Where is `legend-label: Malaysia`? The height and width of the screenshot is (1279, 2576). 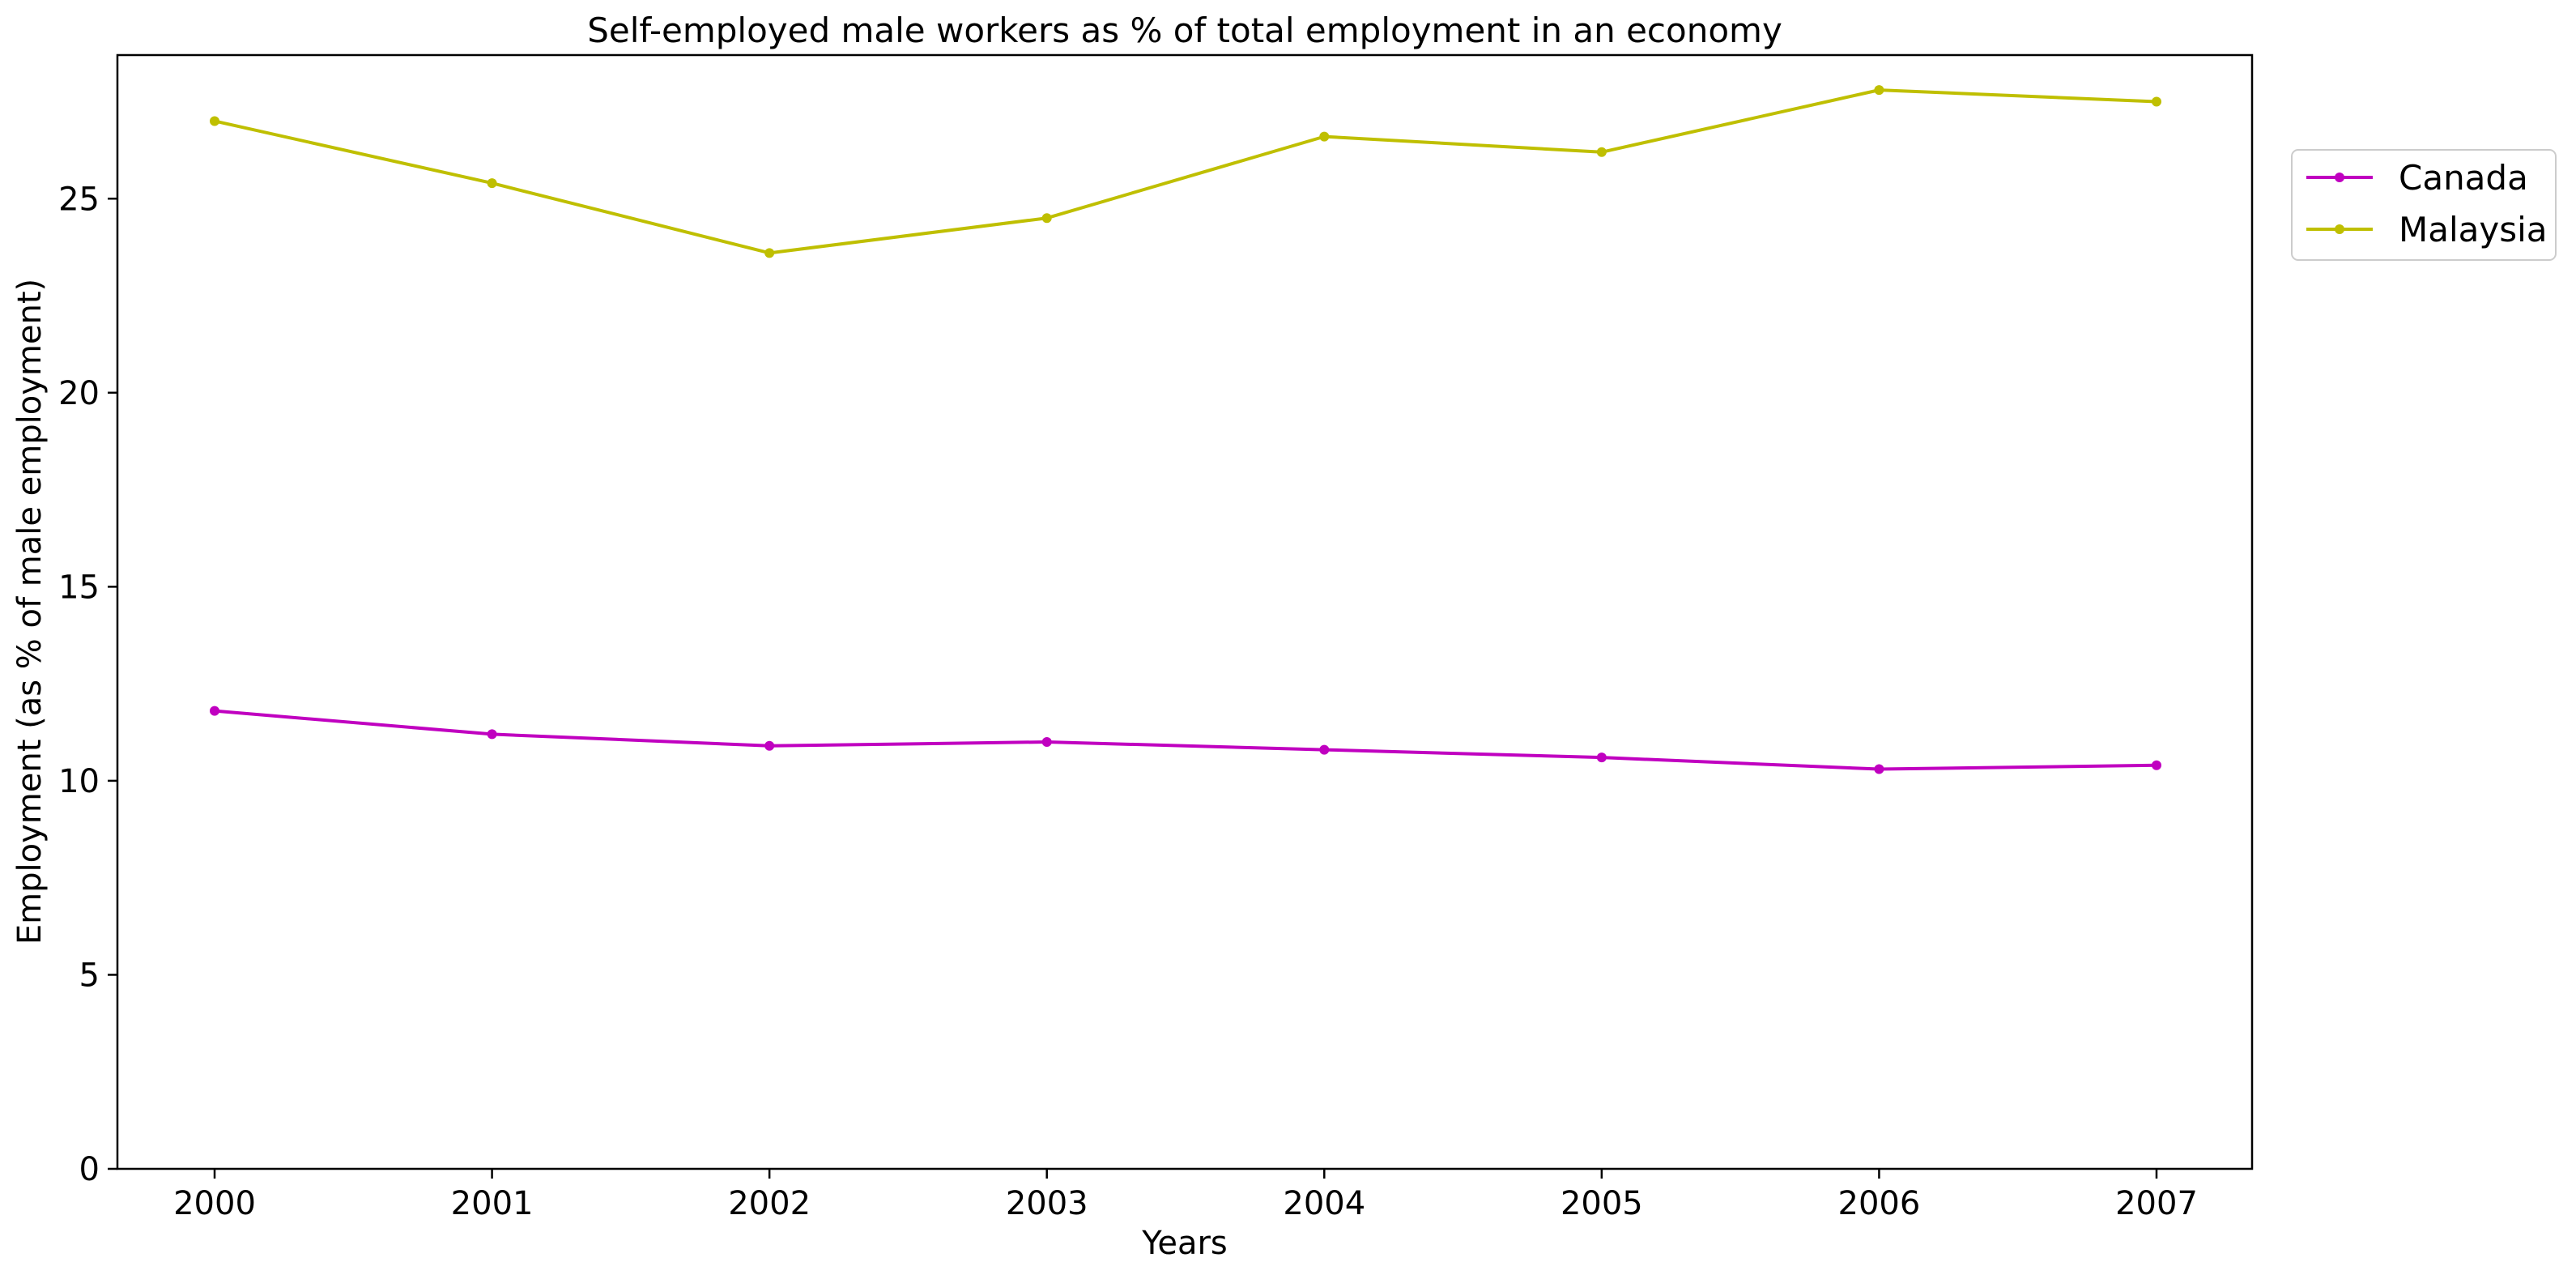
legend-label: Malaysia is located at coordinates (2473, 229).